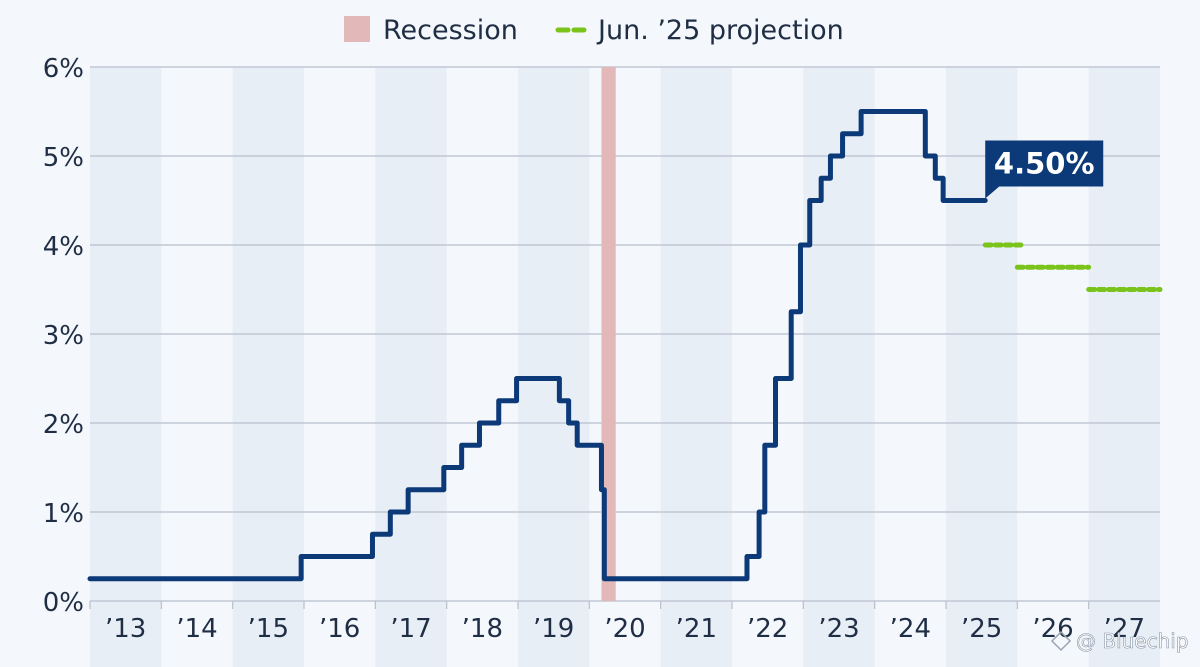 The height and width of the screenshot is (667, 1200). Describe the element at coordinates (63, 158) in the screenshot. I see `y-tick-label: 5%` at that location.